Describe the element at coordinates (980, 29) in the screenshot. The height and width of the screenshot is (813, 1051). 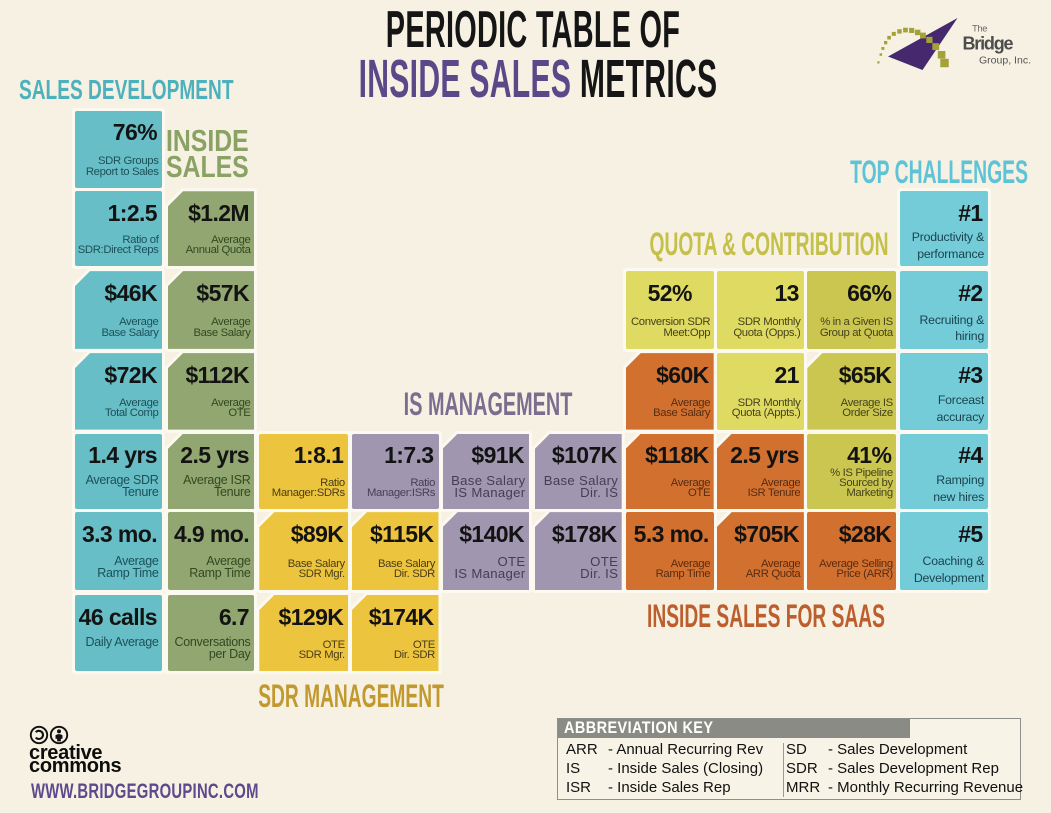
I see `svg-text: The` at that location.